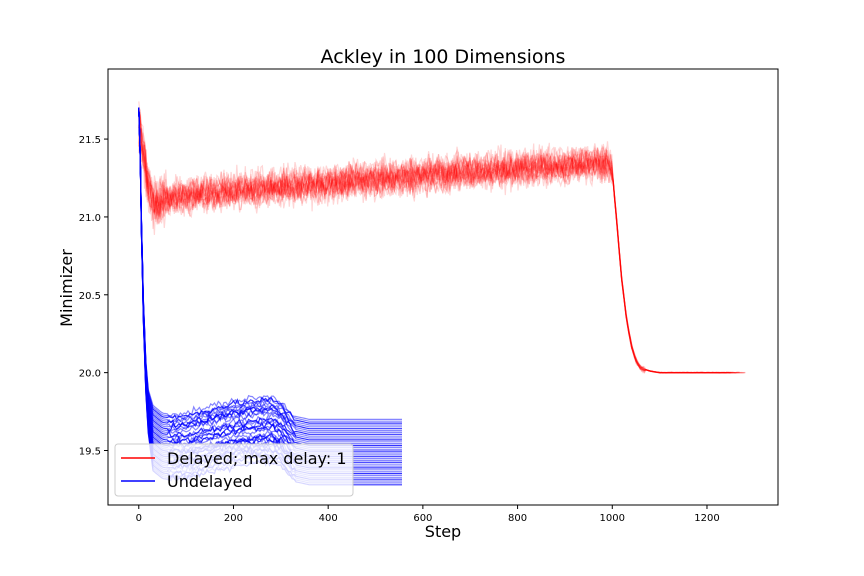 The image size is (864, 576). I want to click on legend-box, so click(234, 470).